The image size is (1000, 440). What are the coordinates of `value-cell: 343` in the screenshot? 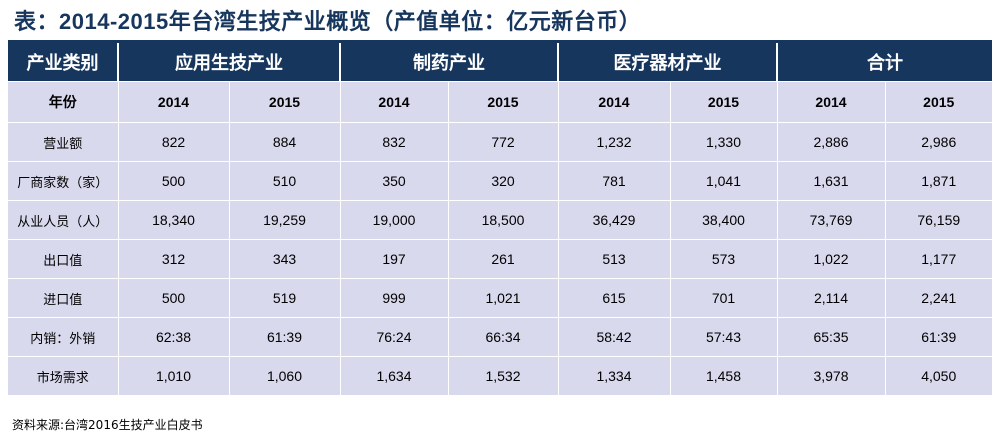 It's located at (284, 259).